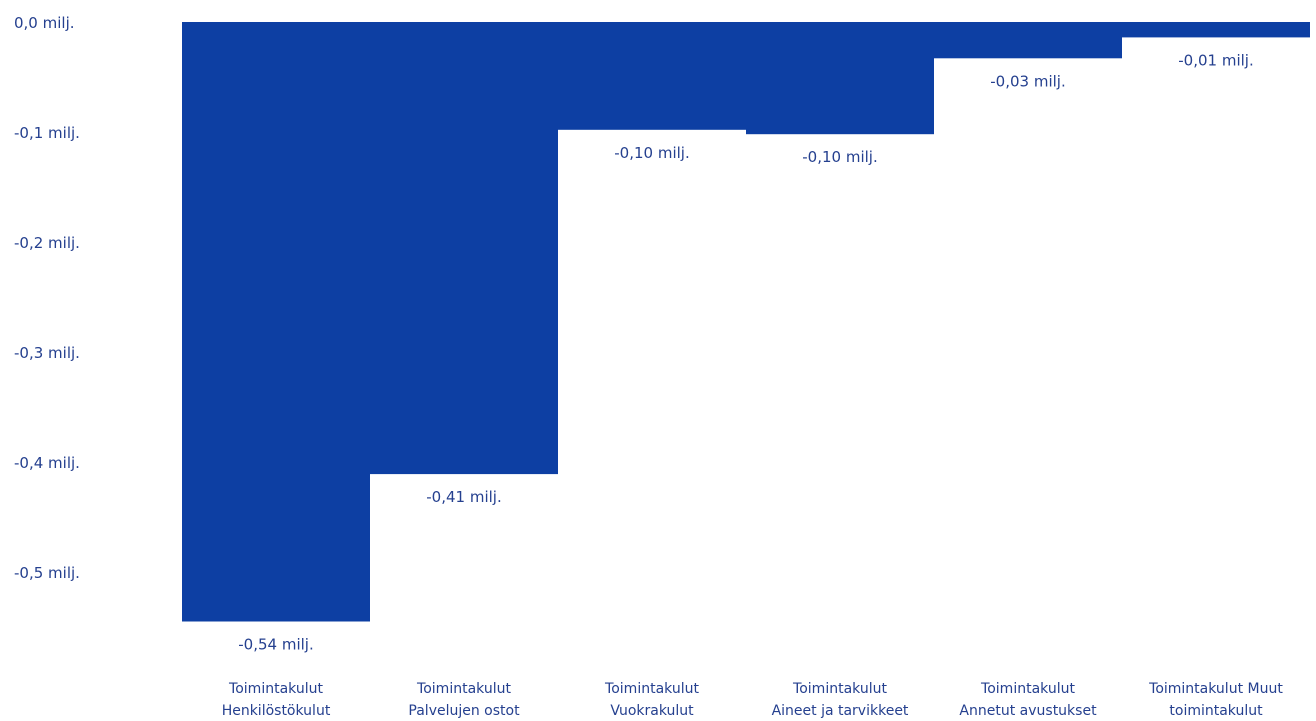 This screenshot has width=1316, height=721. I want to click on category-label: Annetut avustukset, so click(1028, 711).